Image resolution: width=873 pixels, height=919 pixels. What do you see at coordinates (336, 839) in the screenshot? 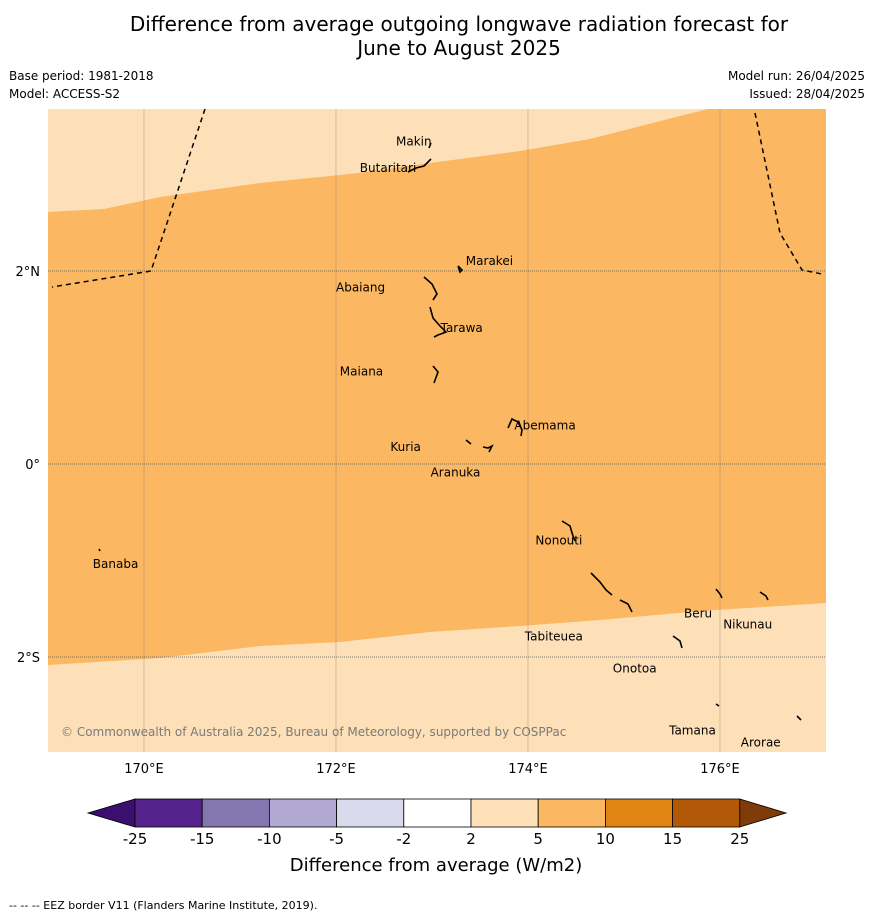
I see `colorbar-tick-3: -5` at bounding box center [336, 839].